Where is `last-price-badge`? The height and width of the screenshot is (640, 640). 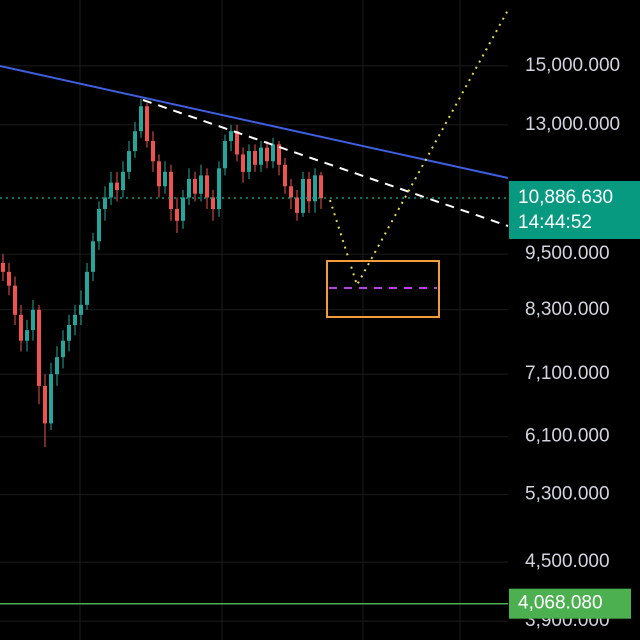
last-price-badge is located at coordinates (574, 209).